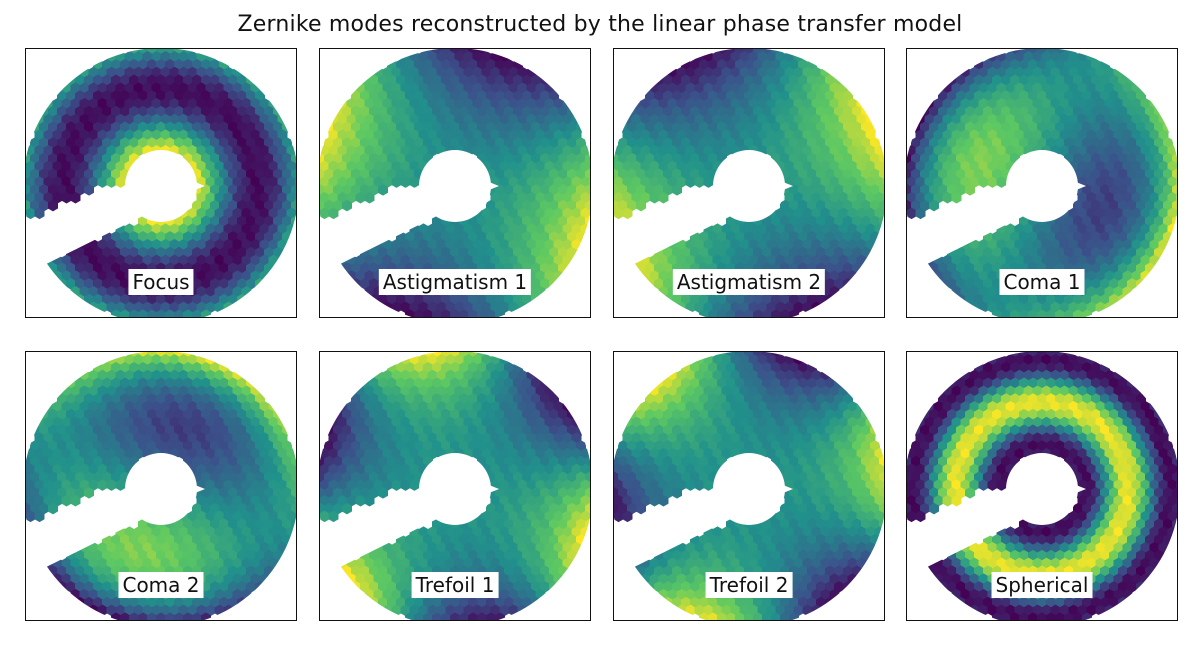  I want to click on panel-coma-2: Coma 2, so click(161, 486).